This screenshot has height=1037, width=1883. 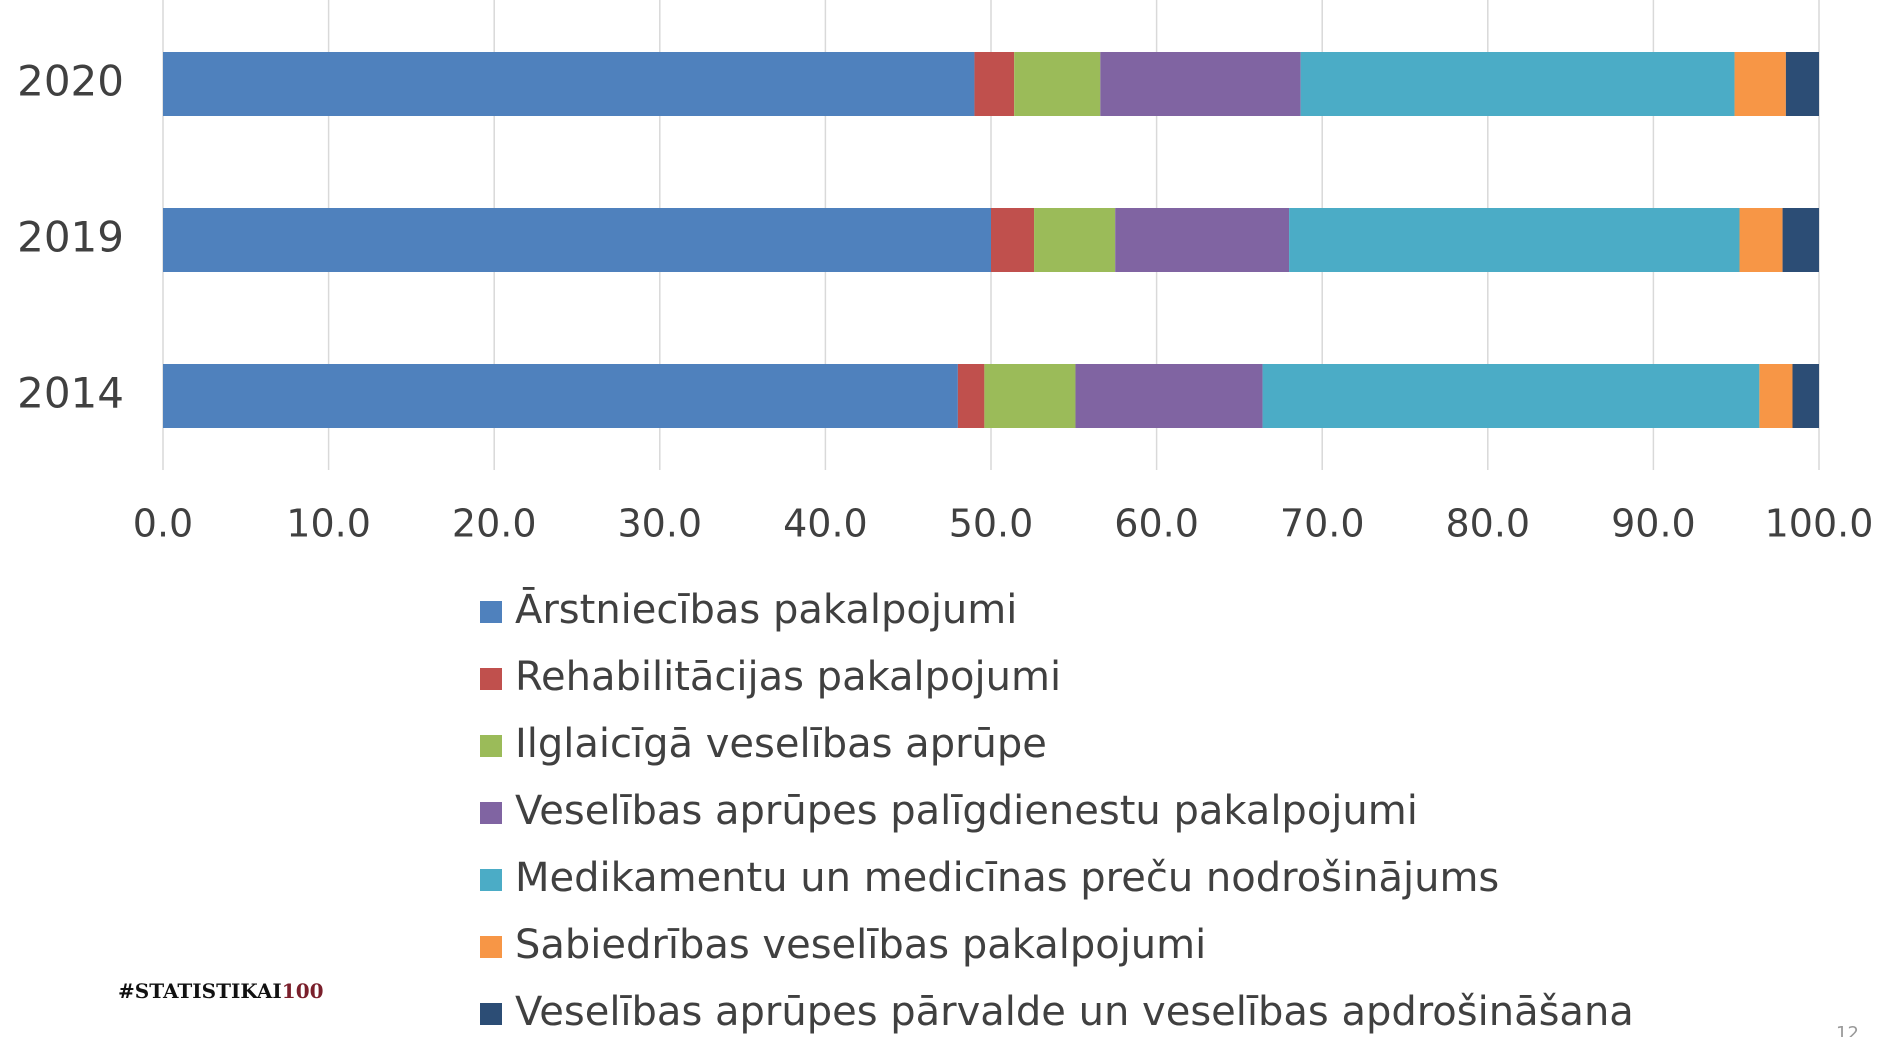 I want to click on x-tick-label: 0.0, so click(x=163, y=524).